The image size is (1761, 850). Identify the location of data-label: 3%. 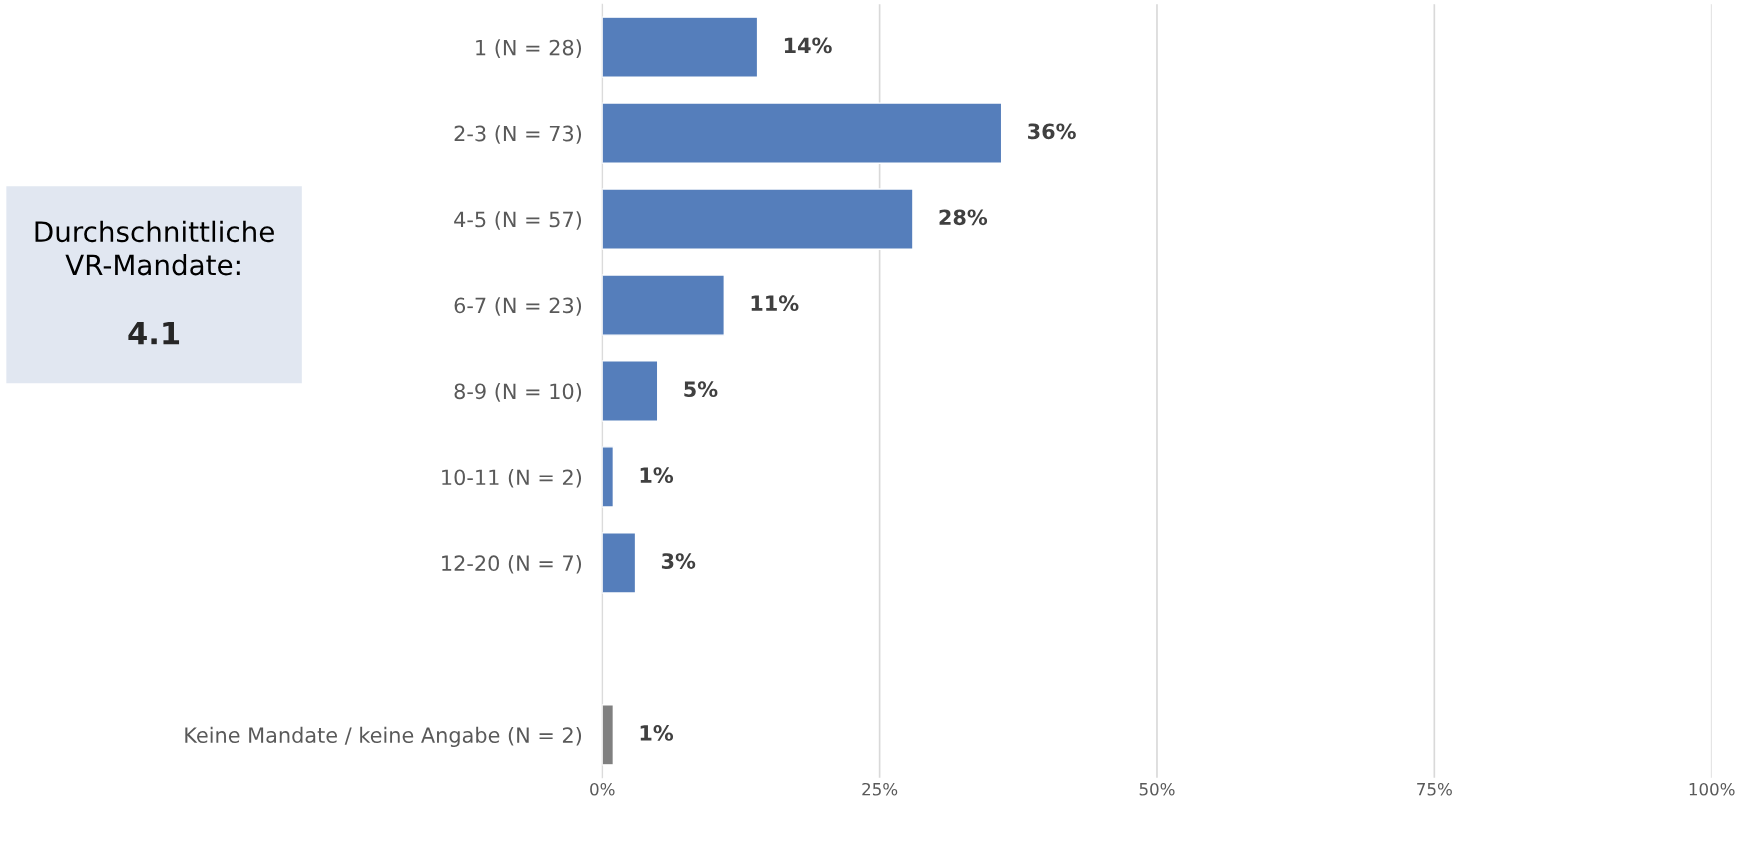
(678, 561).